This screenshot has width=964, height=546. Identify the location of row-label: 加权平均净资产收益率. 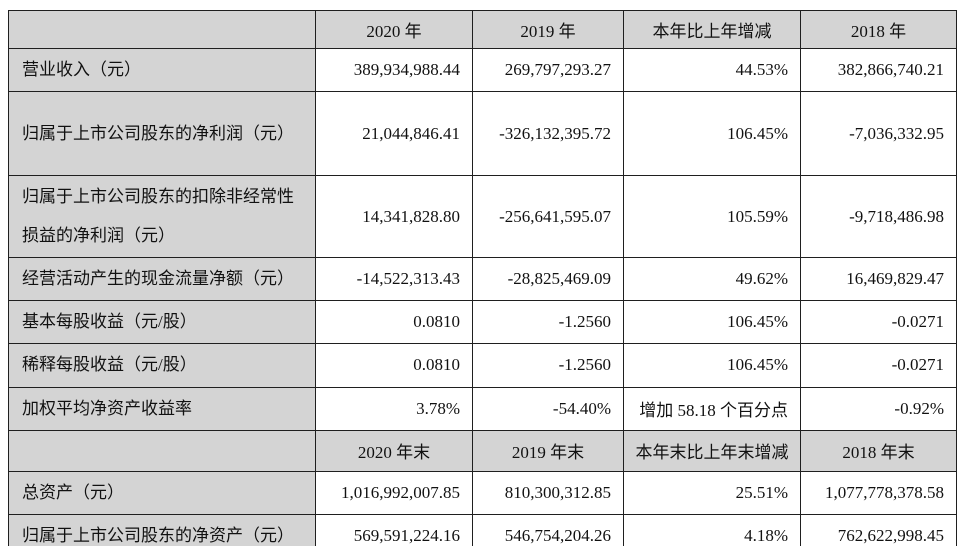
(162, 408).